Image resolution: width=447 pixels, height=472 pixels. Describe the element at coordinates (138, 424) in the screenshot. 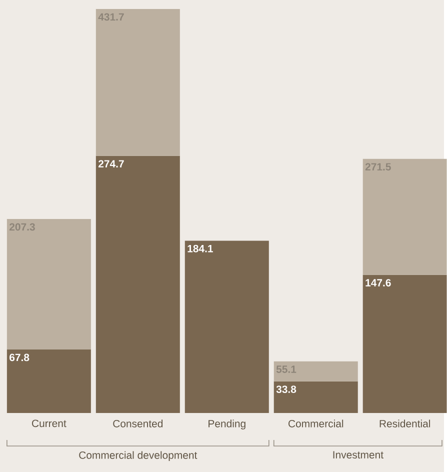

I see `x-tick-label: Consented` at that location.